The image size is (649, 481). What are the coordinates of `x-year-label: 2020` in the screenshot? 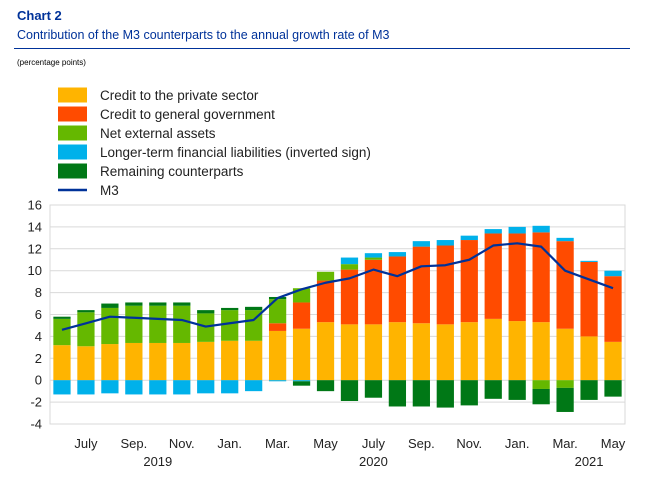 It's located at (373, 461).